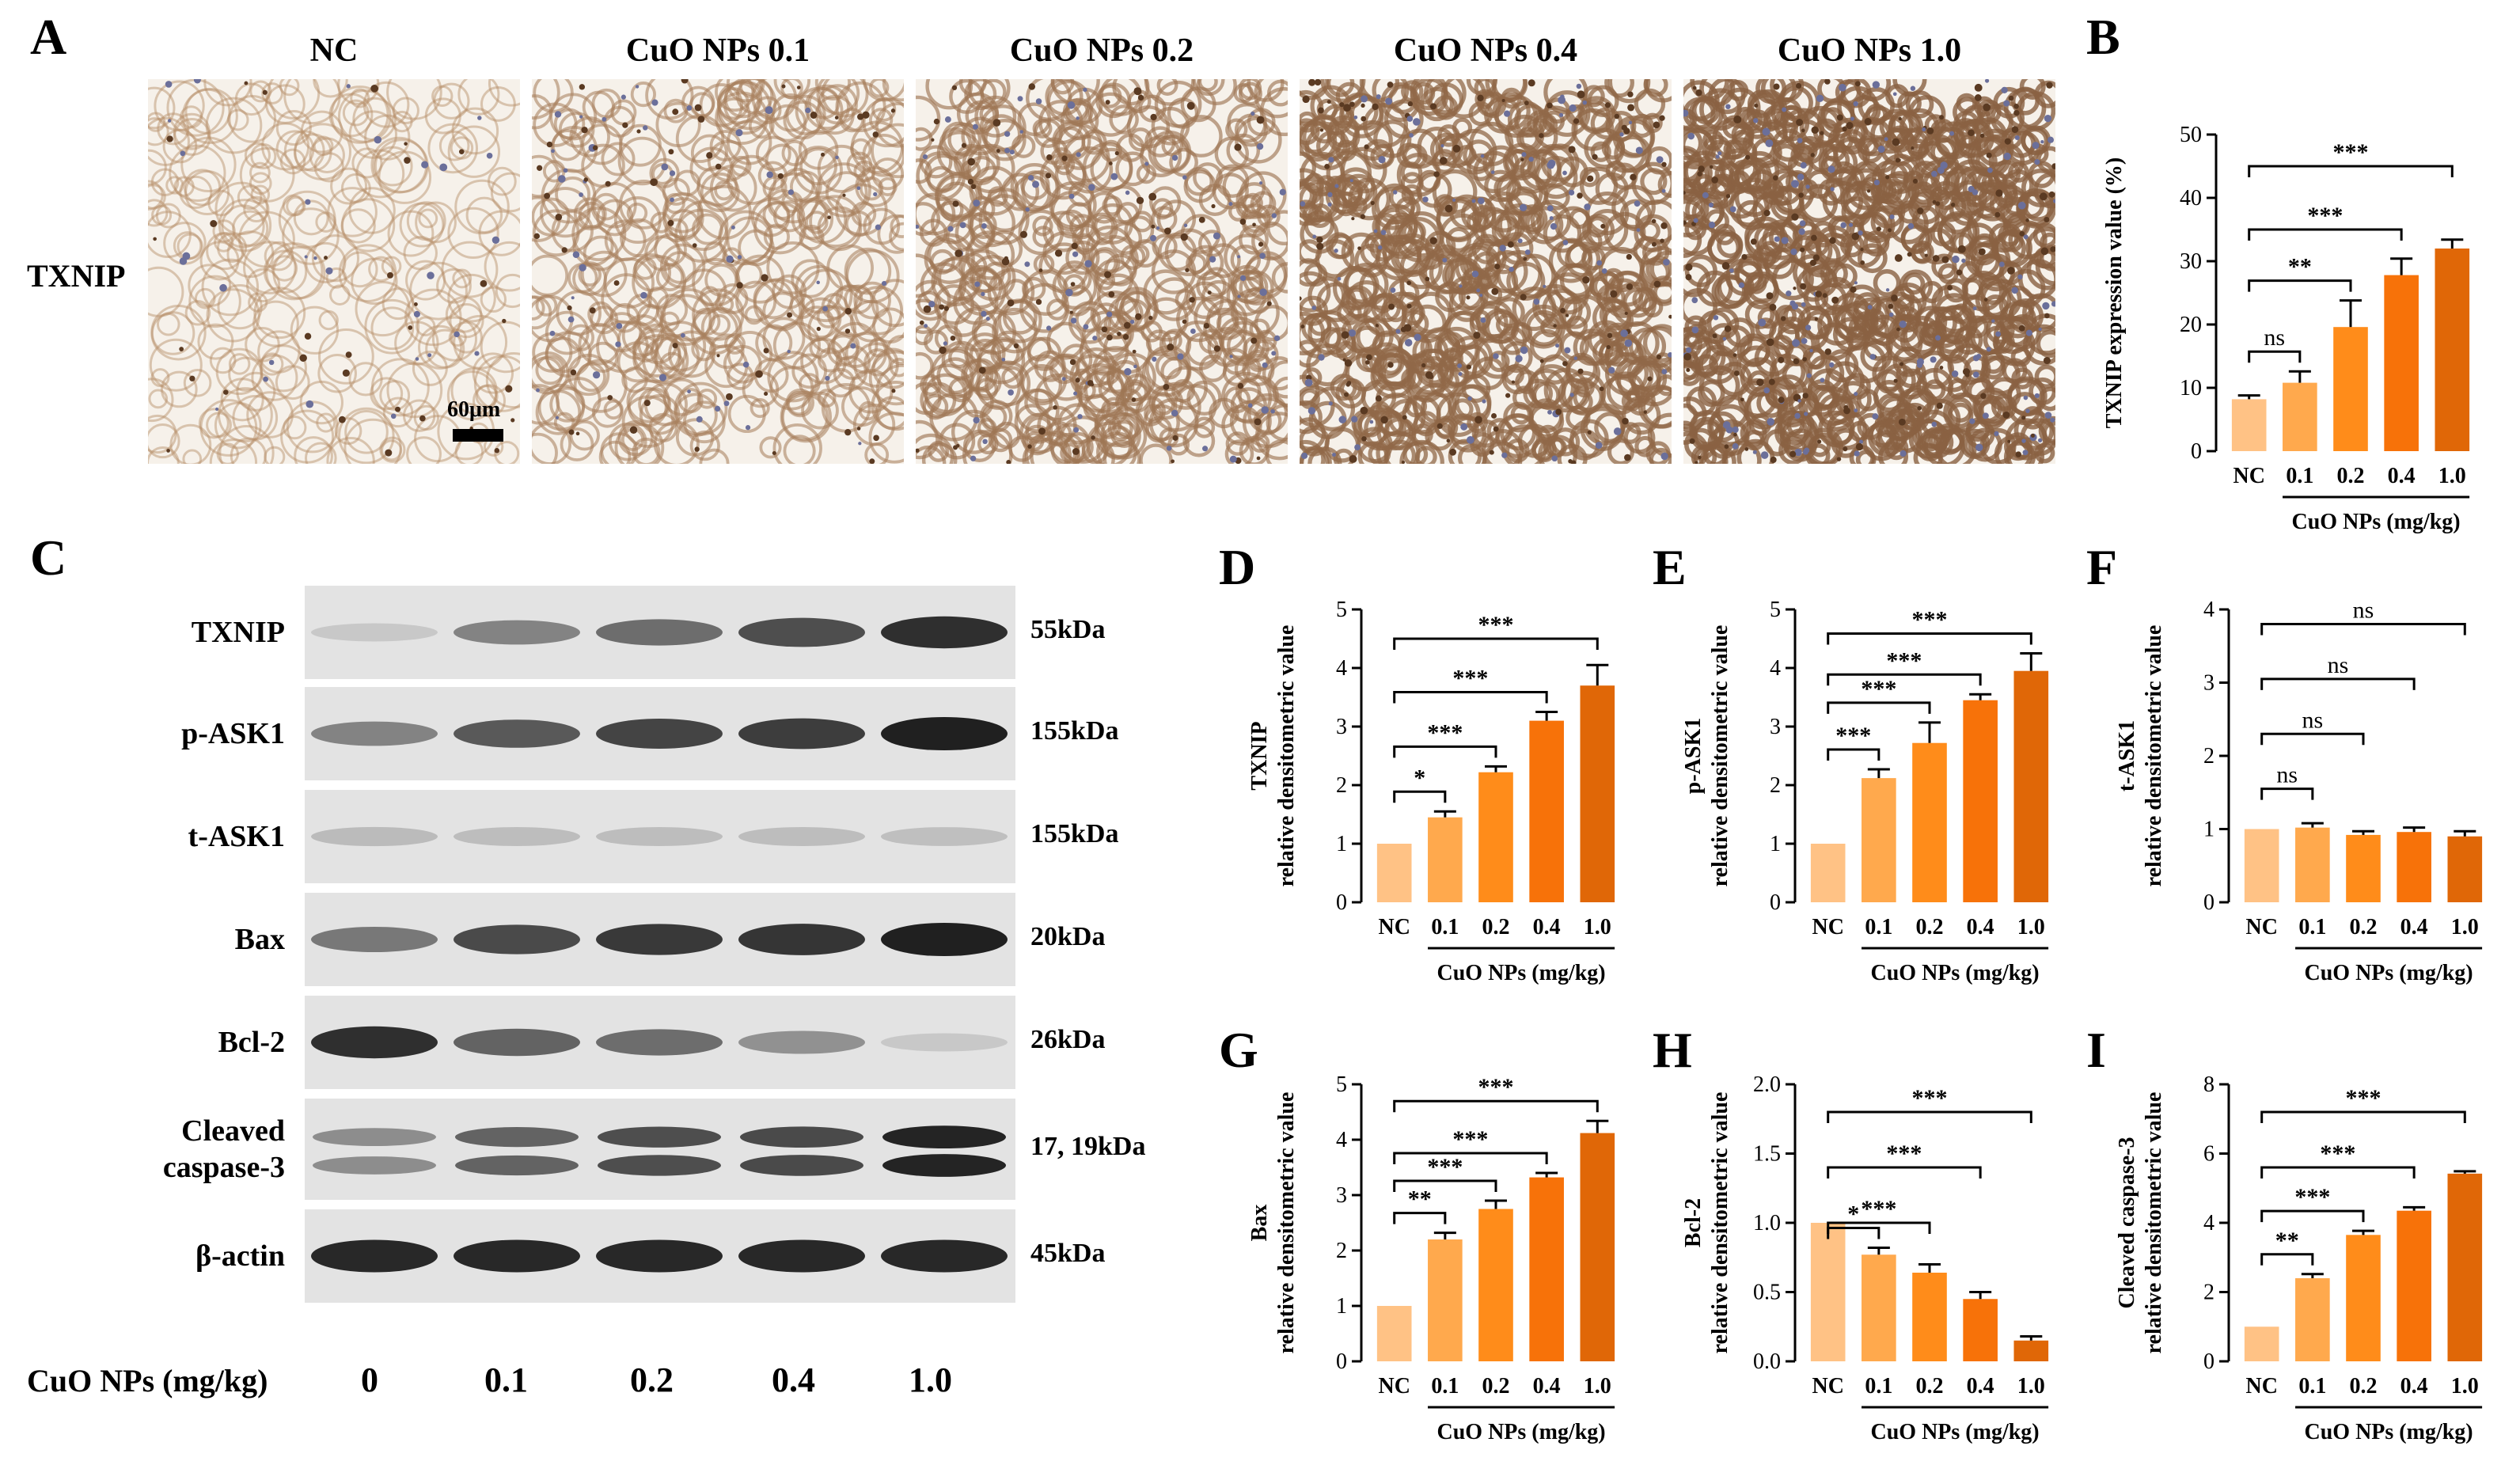 The image size is (2520, 1465). What do you see at coordinates (1341, 669) in the screenshot?
I see `y-tick-label: 4` at bounding box center [1341, 669].